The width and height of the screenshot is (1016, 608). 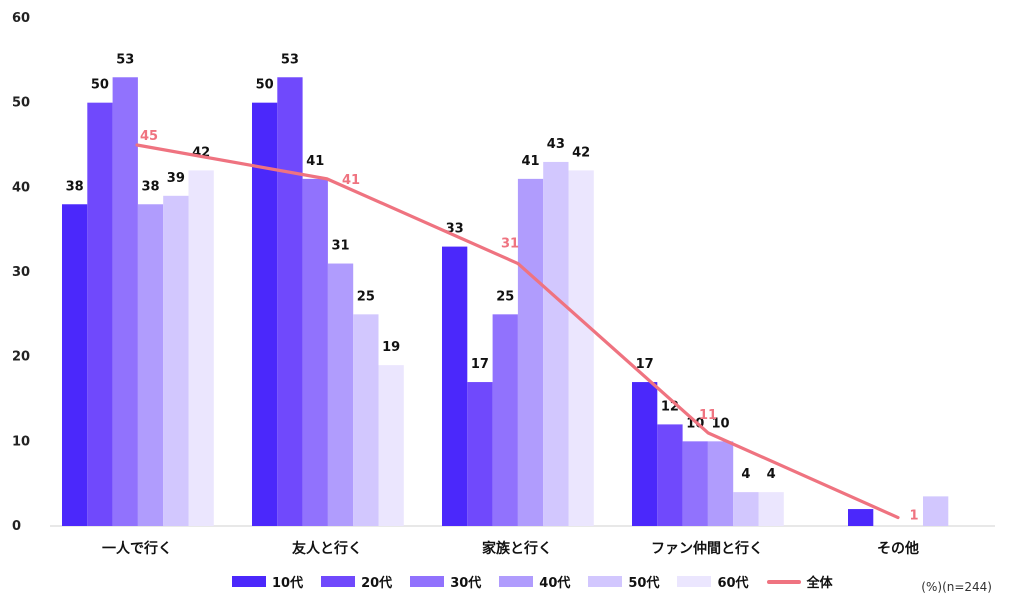 I want to click on legend-label-10s: 10代, so click(x=288, y=583).